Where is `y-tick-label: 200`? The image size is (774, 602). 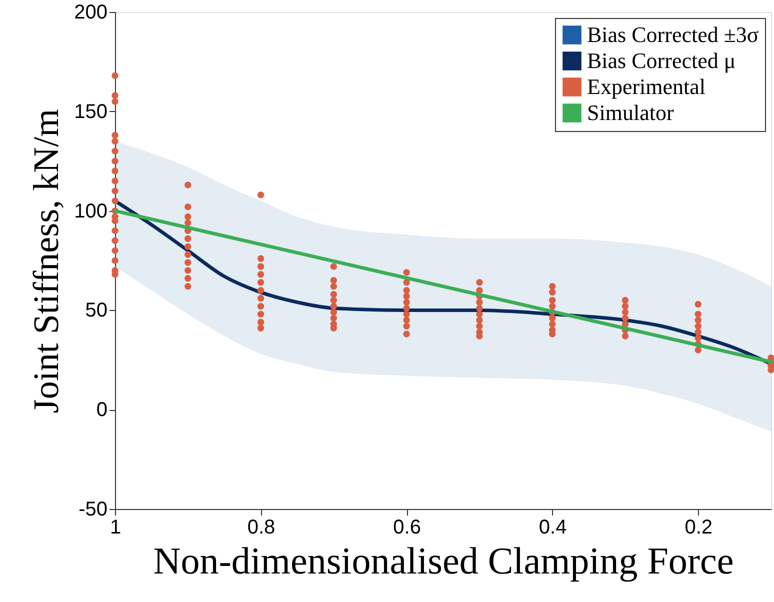
y-tick-label: 200 is located at coordinates (91, 13).